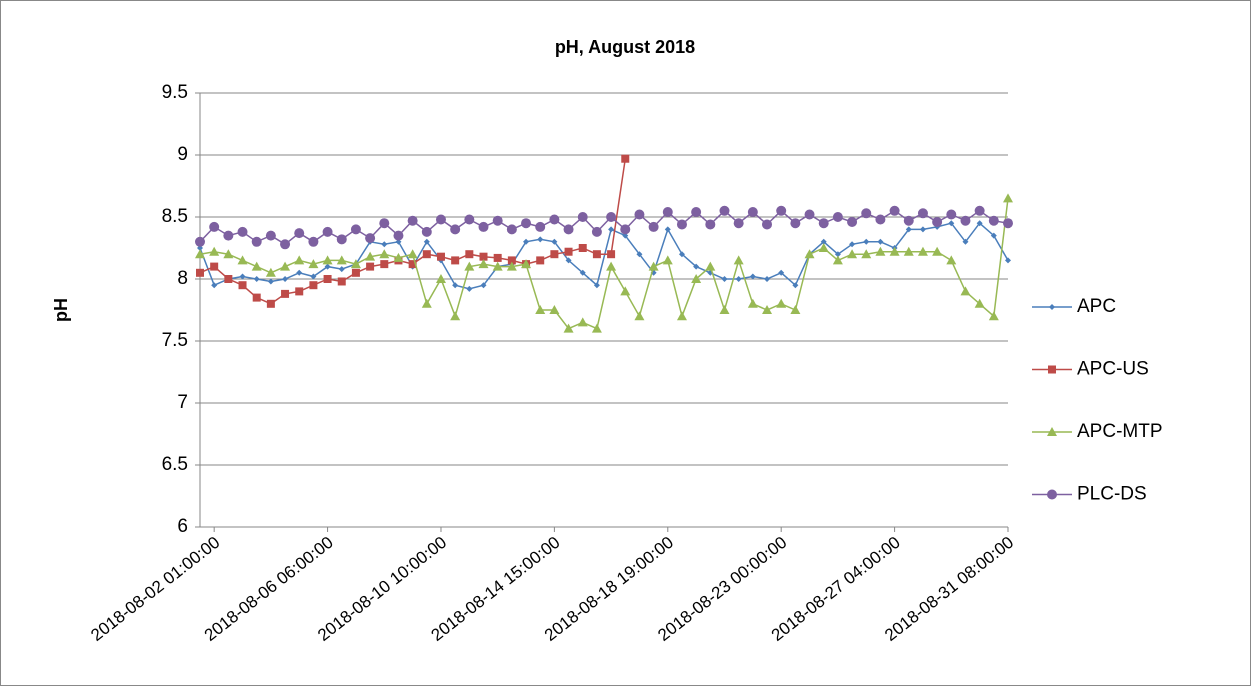 The width and height of the screenshot is (1252, 687). What do you see at coordinates (604, 264) in the screenshot?
I see `series-line` at bounding box center [604, 264].